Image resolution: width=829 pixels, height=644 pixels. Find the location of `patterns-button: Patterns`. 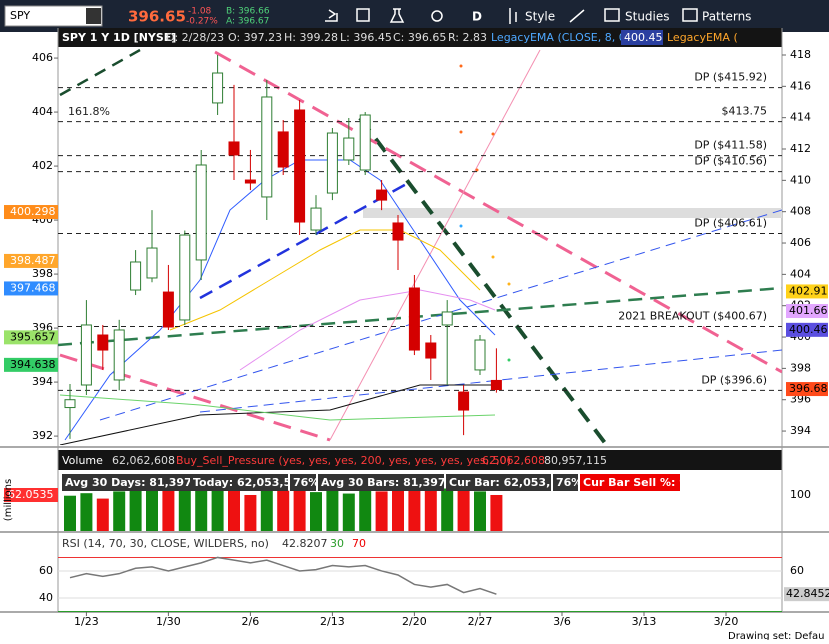

patterns-button: Patterns is located at coordinates (726, 17).